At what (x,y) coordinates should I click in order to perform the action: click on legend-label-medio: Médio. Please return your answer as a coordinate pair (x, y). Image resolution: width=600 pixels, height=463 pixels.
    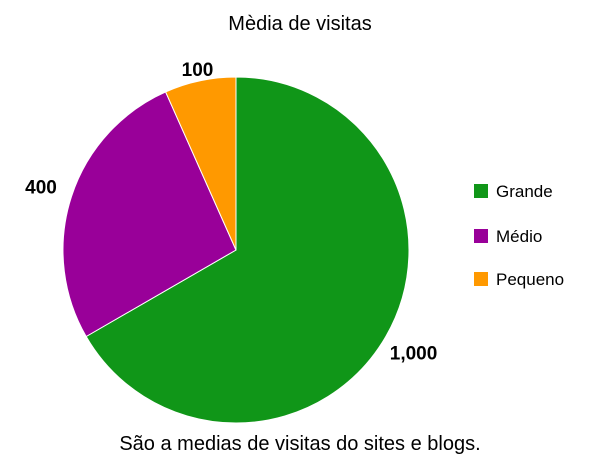
    Looking at the image, I should click on (519, 236).